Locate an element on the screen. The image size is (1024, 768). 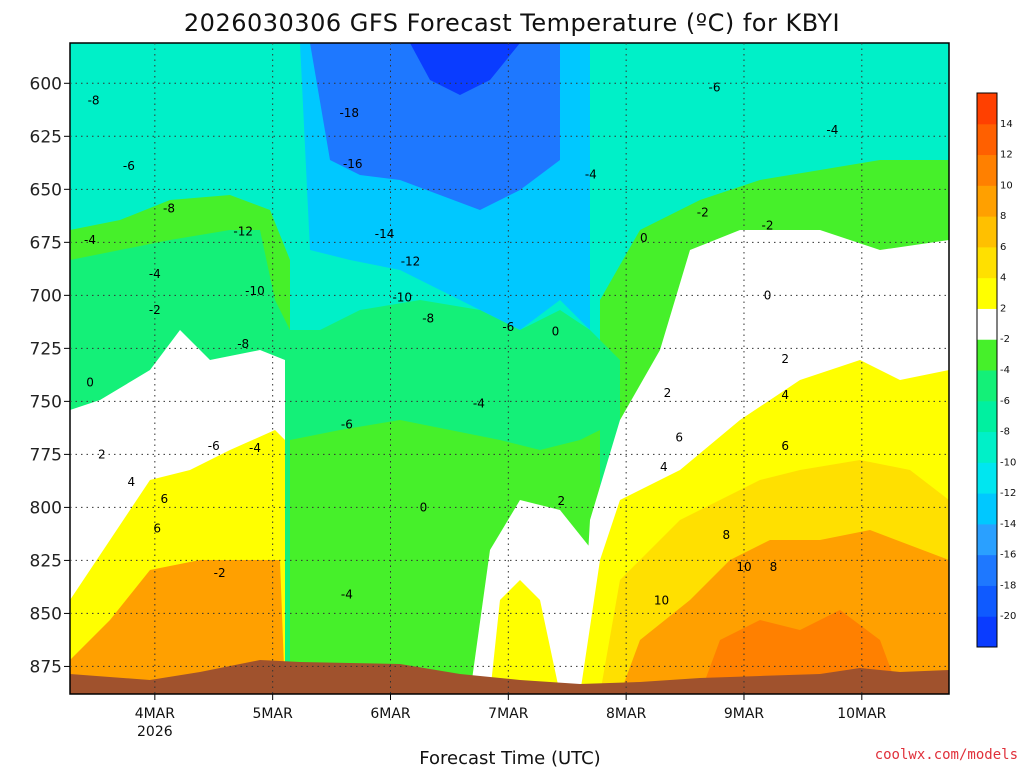
colorbar-label: -4 is located at coordinates (1005, 370).